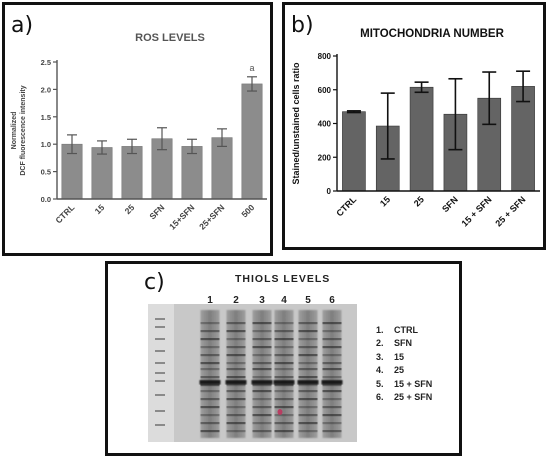  Describe the element at coordinates (282, 279) in the screenshot. I see `thiols-title: THIOLS LEVELS` at that location.